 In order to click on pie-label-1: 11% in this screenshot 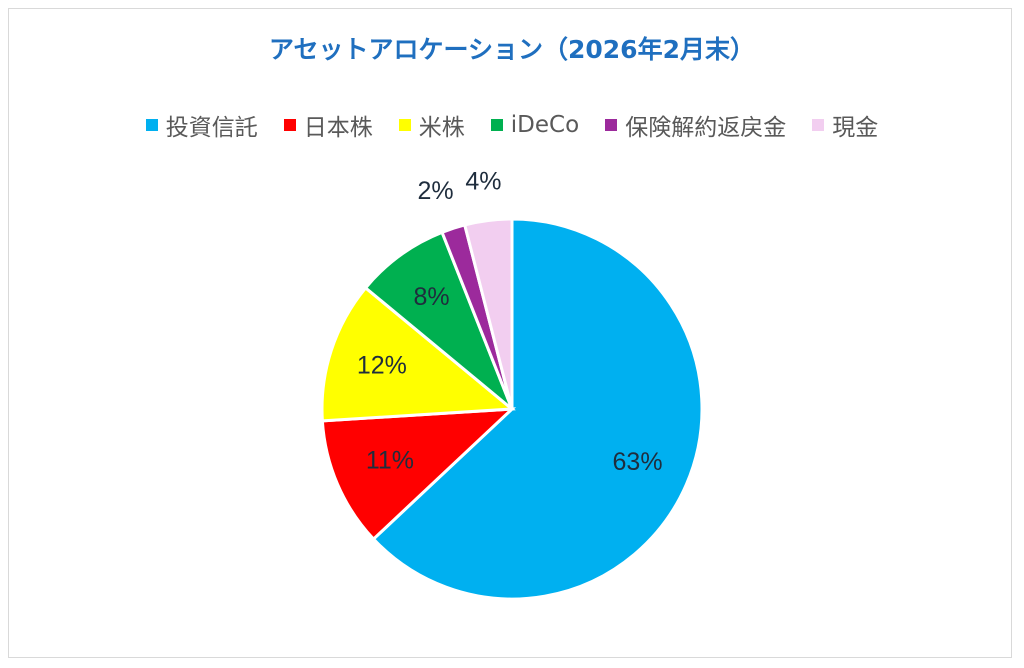, I will do `click(390, 460)`.